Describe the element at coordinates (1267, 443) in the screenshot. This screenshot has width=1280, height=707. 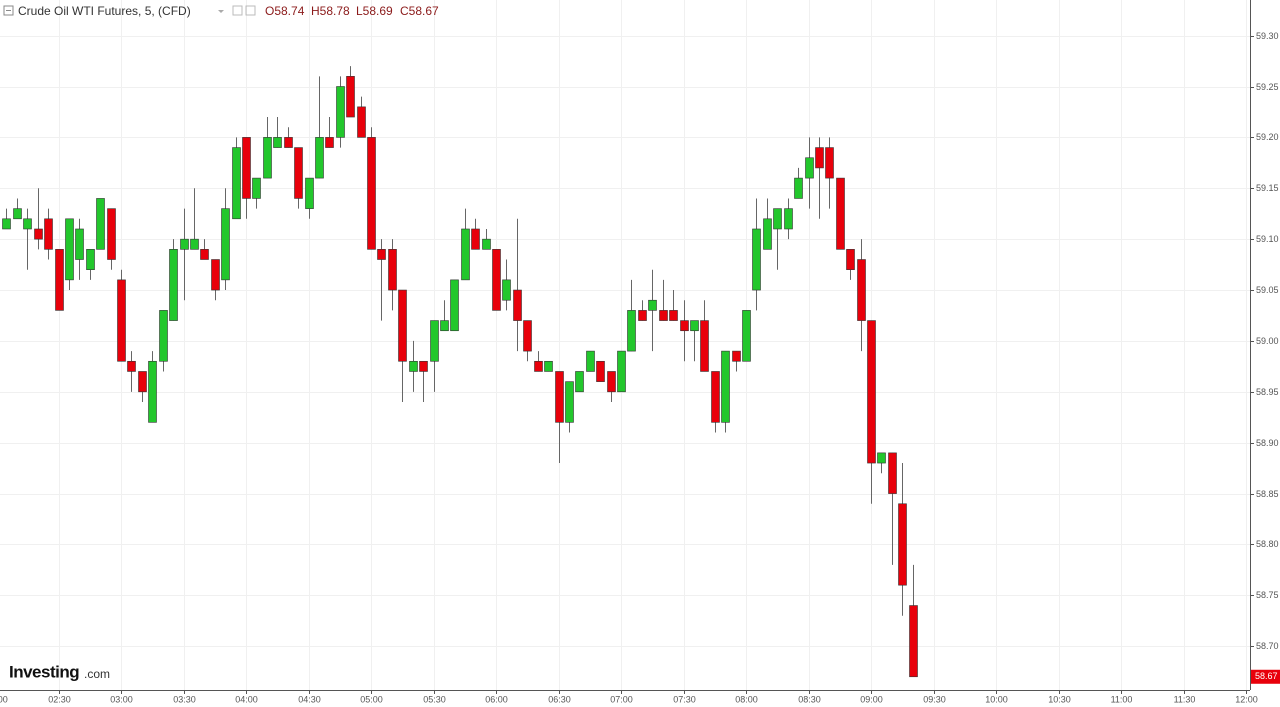
I see `y-tick-label: 58.90` at that location.